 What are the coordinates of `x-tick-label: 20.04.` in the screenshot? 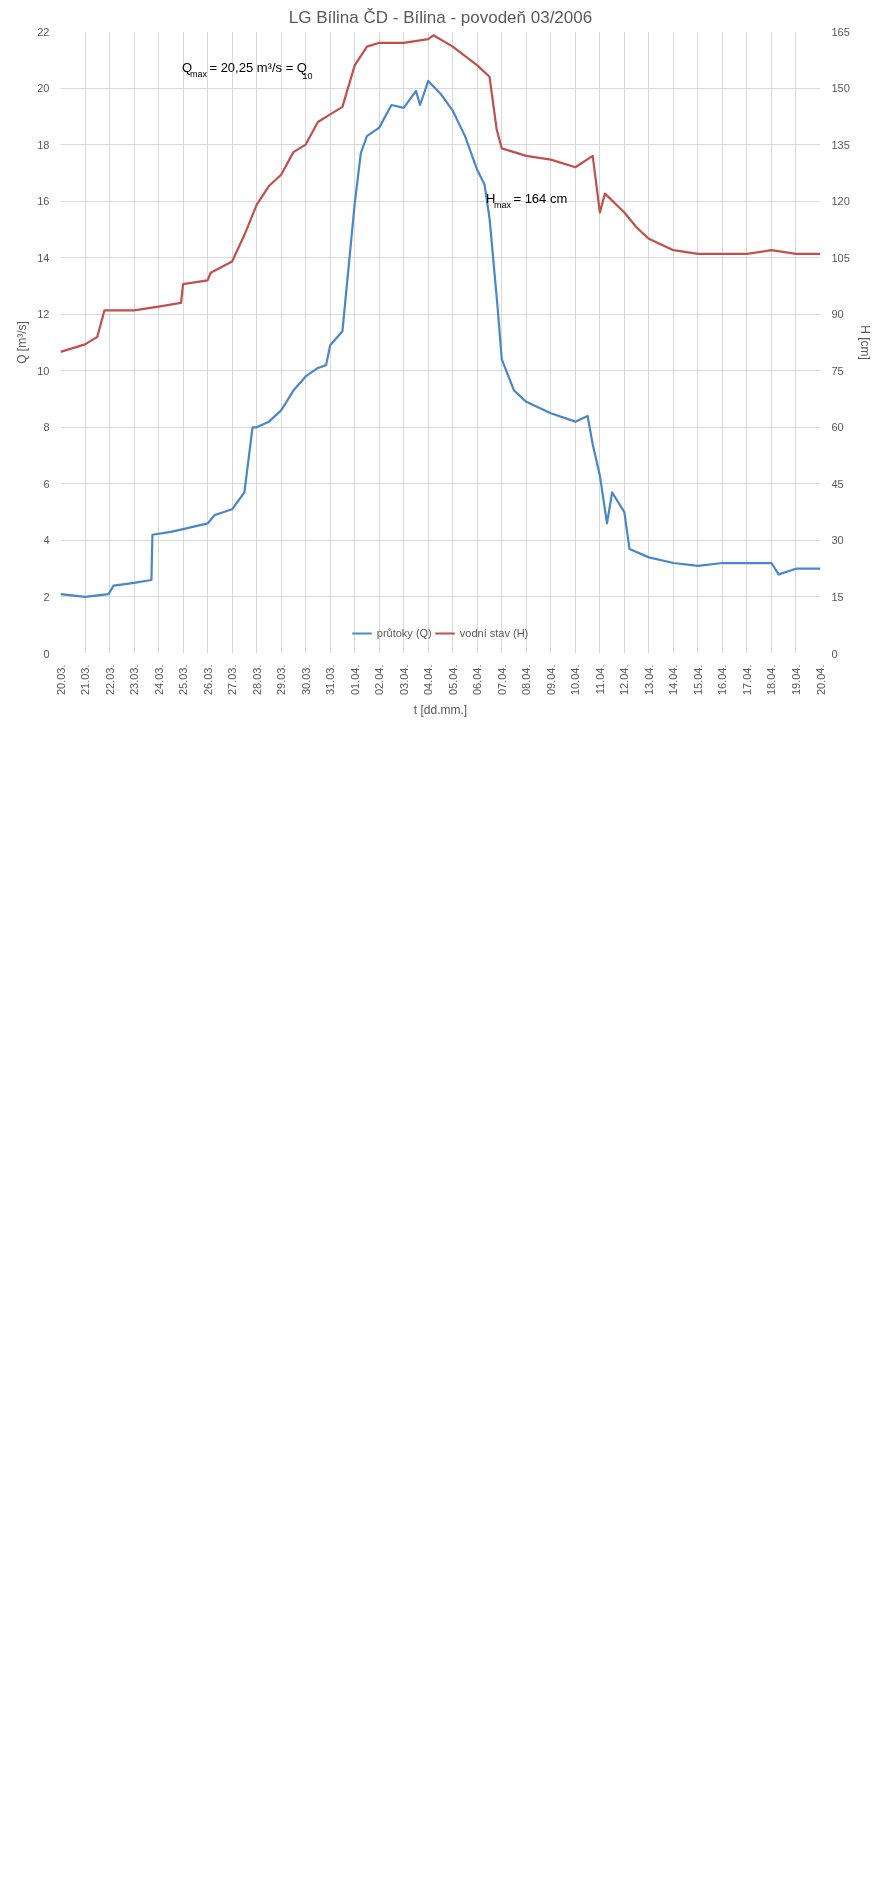 It's located at (820, 680).